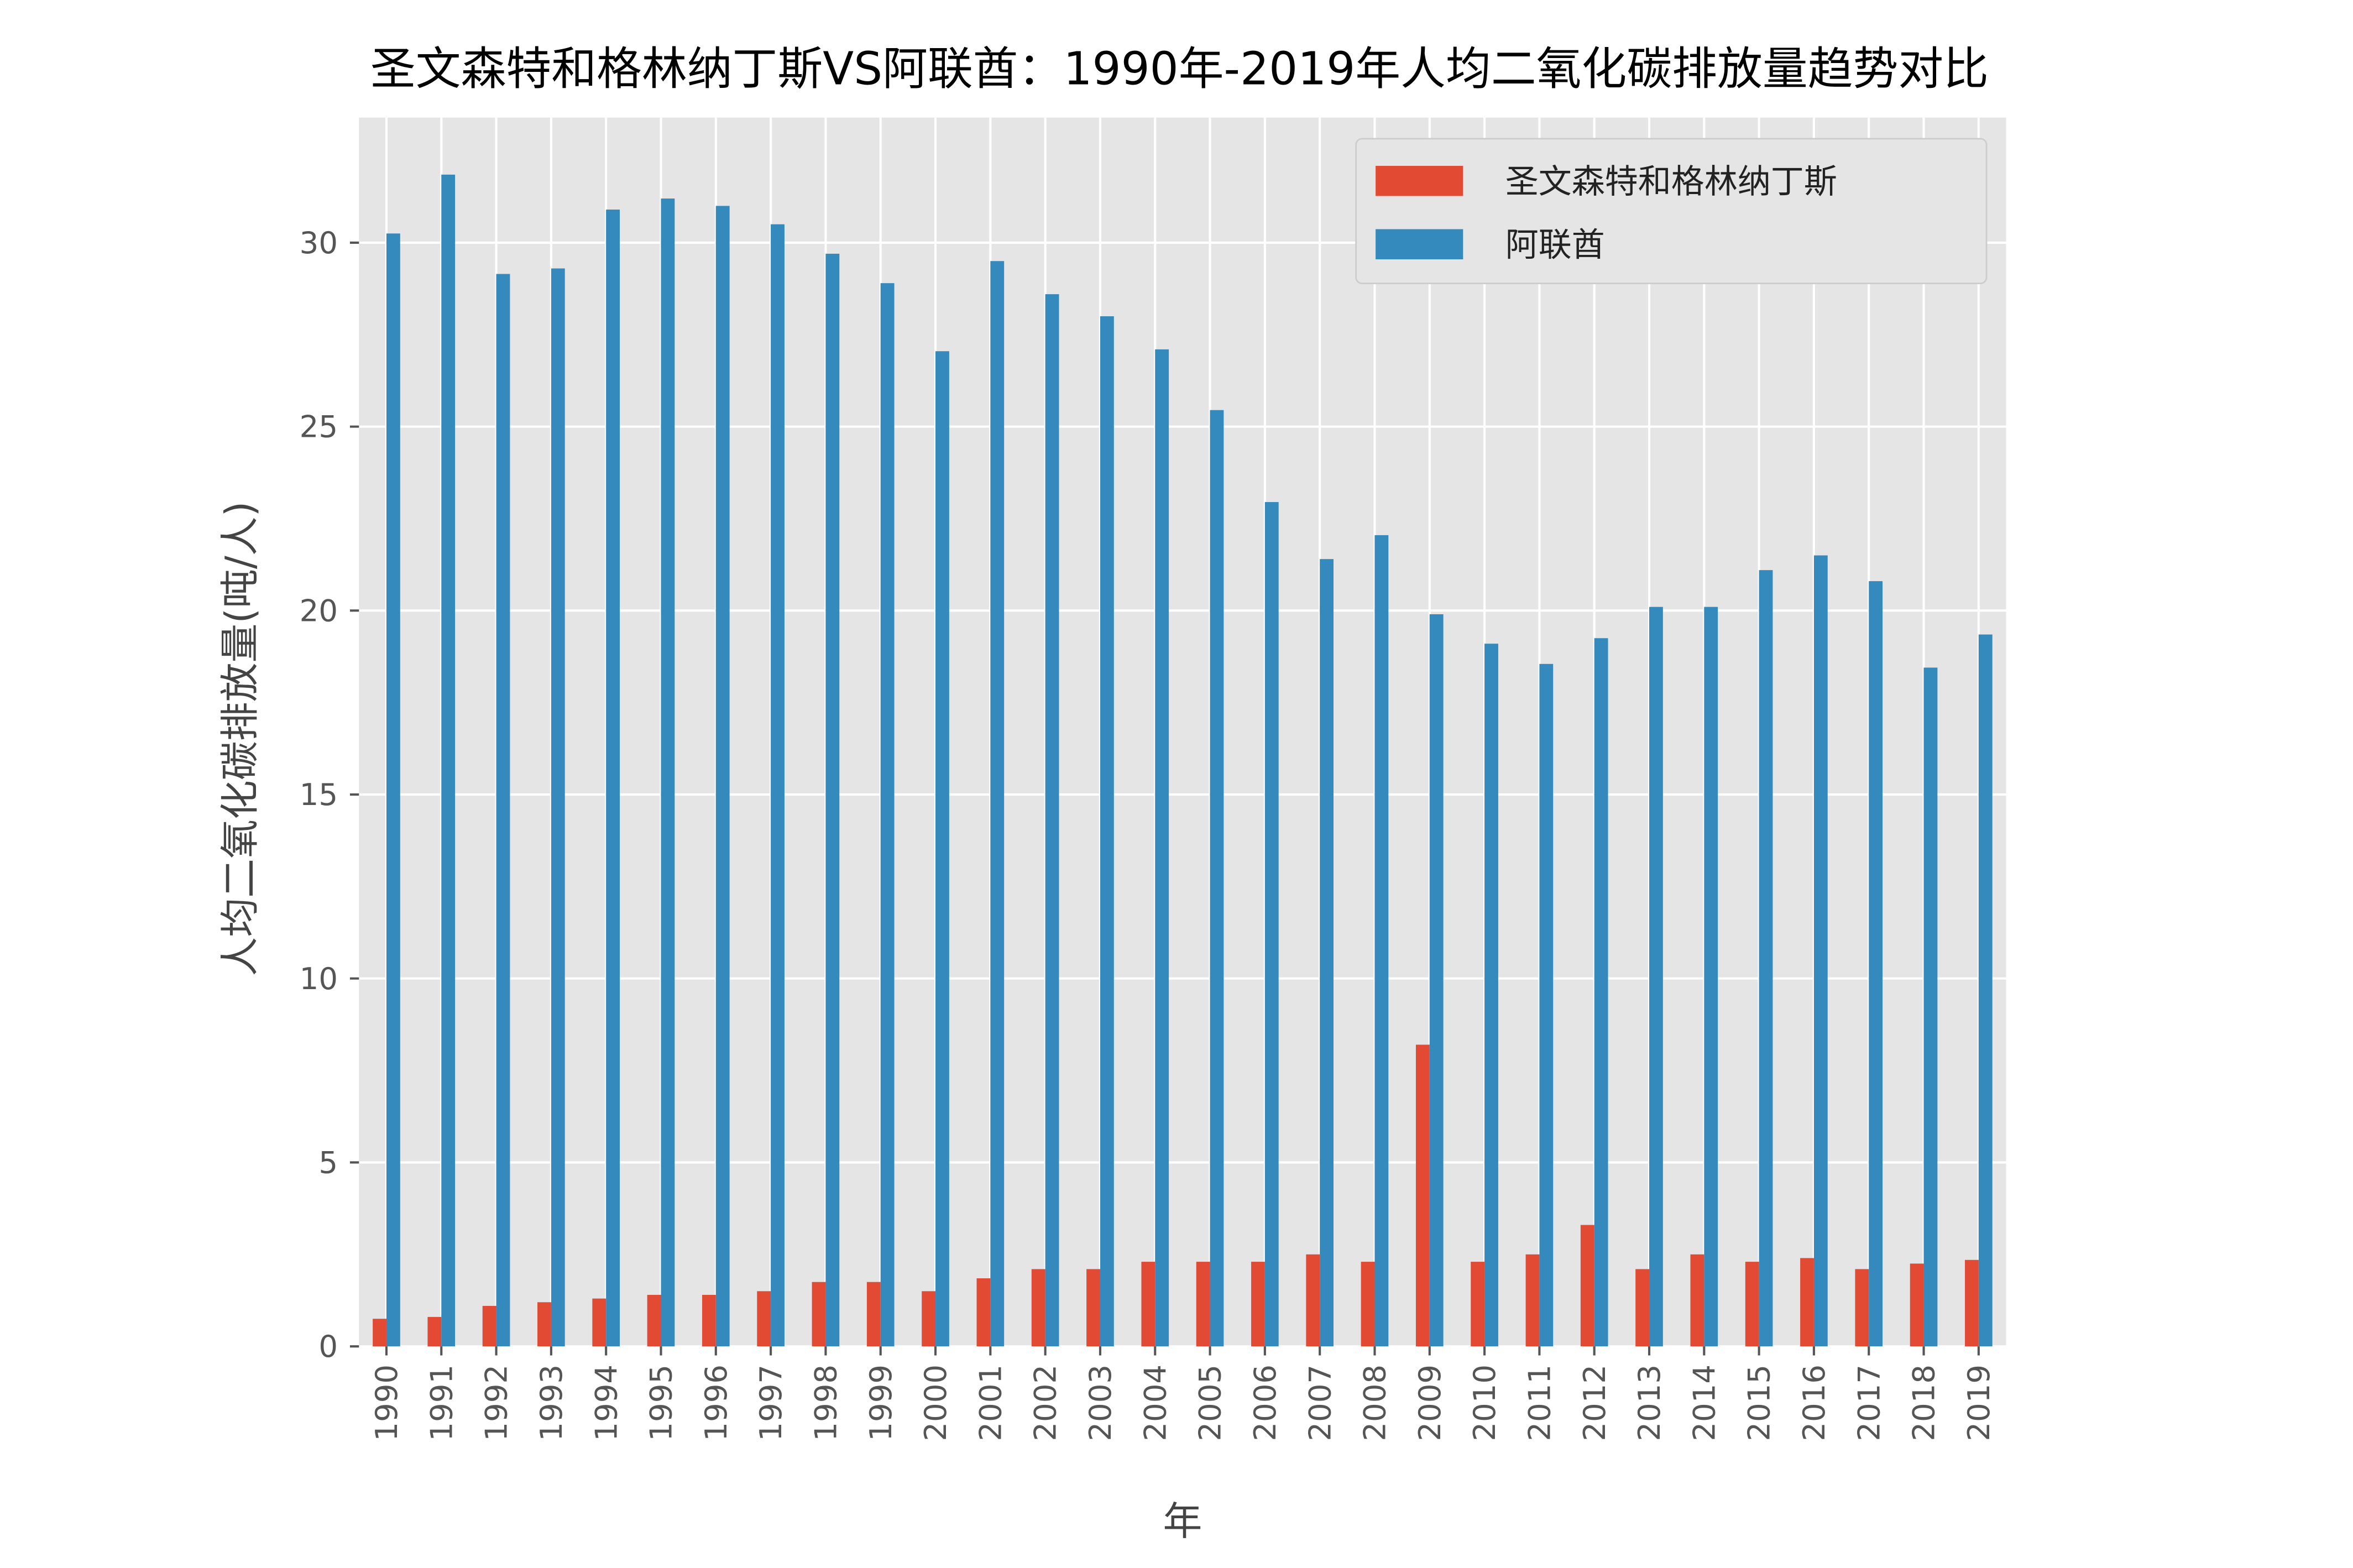 The height and width of the screenshot is (1568, 2353). Describe the element at coordinates (764, 1319) in the screenshot. I see `bar-series-1-1997` at that location.